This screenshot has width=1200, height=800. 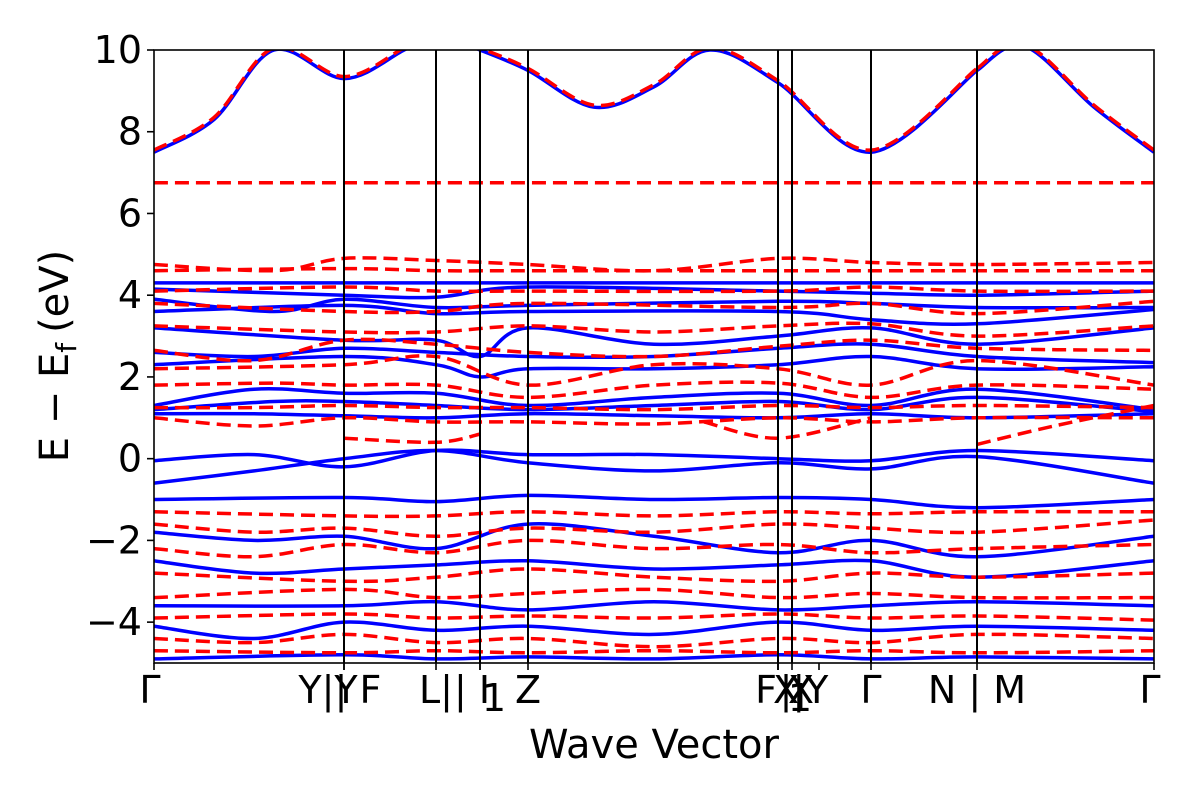 I want to click on x-tick-label: Z, so click(x=528, y=690).